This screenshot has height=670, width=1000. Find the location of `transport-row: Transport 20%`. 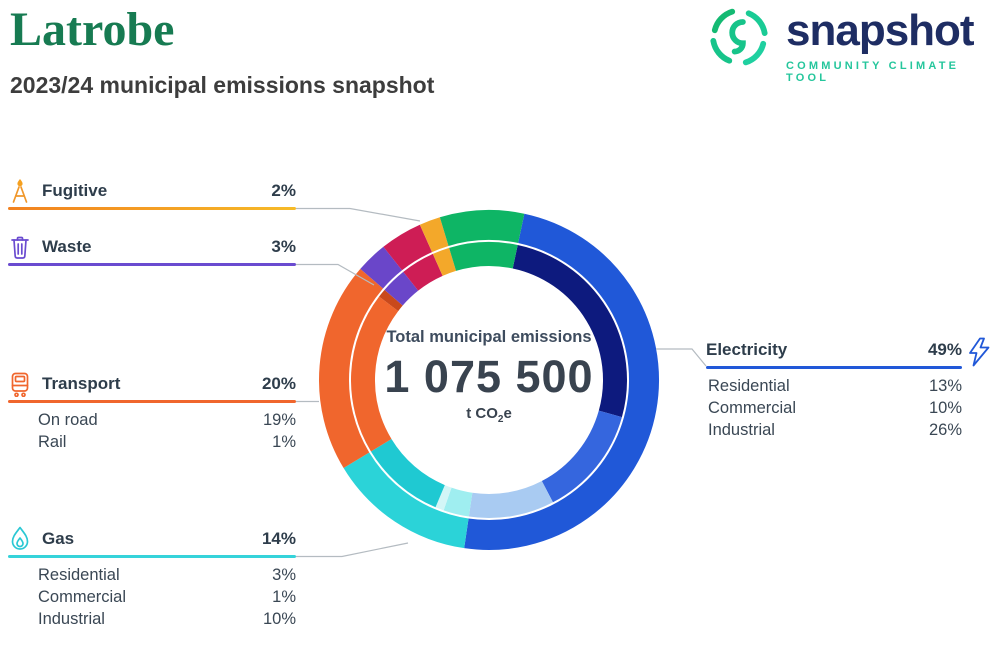

transport-row: Transport 20% is located at coordinates (152, 384).